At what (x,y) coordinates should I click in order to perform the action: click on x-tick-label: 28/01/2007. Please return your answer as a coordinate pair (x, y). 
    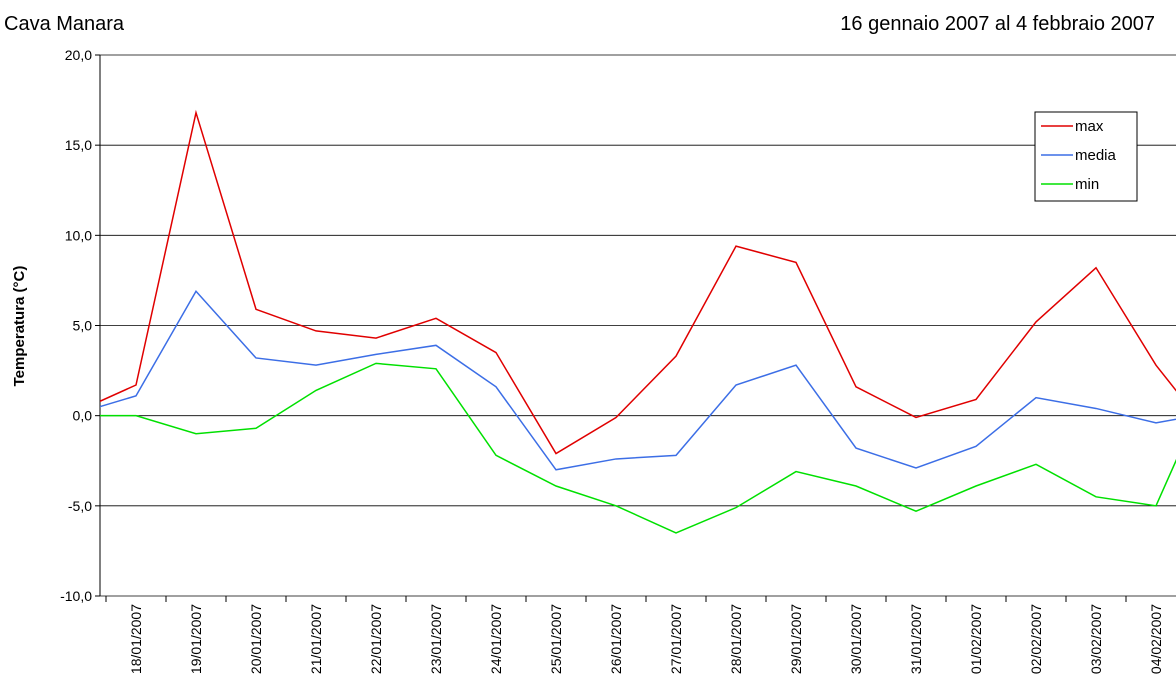
    Looking at the image, I should click on (736, 639).